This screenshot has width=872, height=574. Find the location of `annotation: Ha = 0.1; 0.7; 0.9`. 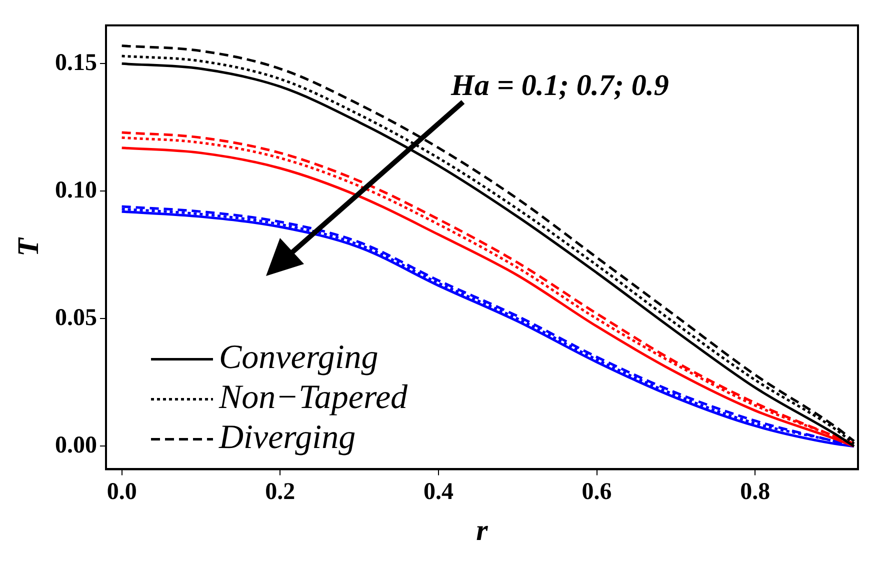

annotation: Ha = 0.1; 0.7; 0.9 is located at coordinates (559, 85).